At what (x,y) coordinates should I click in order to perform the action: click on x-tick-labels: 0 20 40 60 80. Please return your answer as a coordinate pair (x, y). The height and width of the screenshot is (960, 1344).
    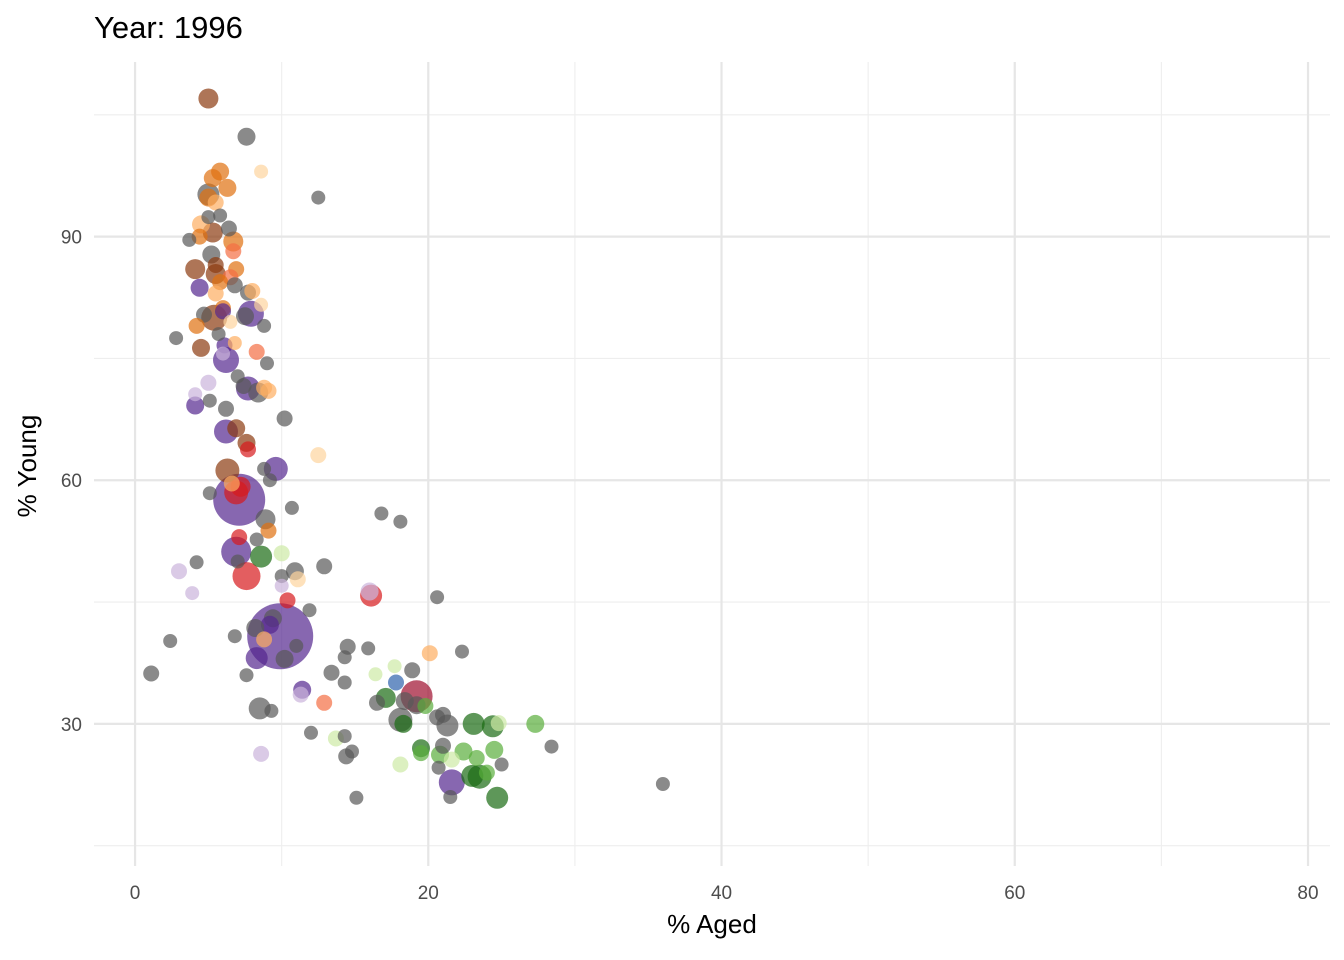
    Looking at the image, I should click on (724, 893).